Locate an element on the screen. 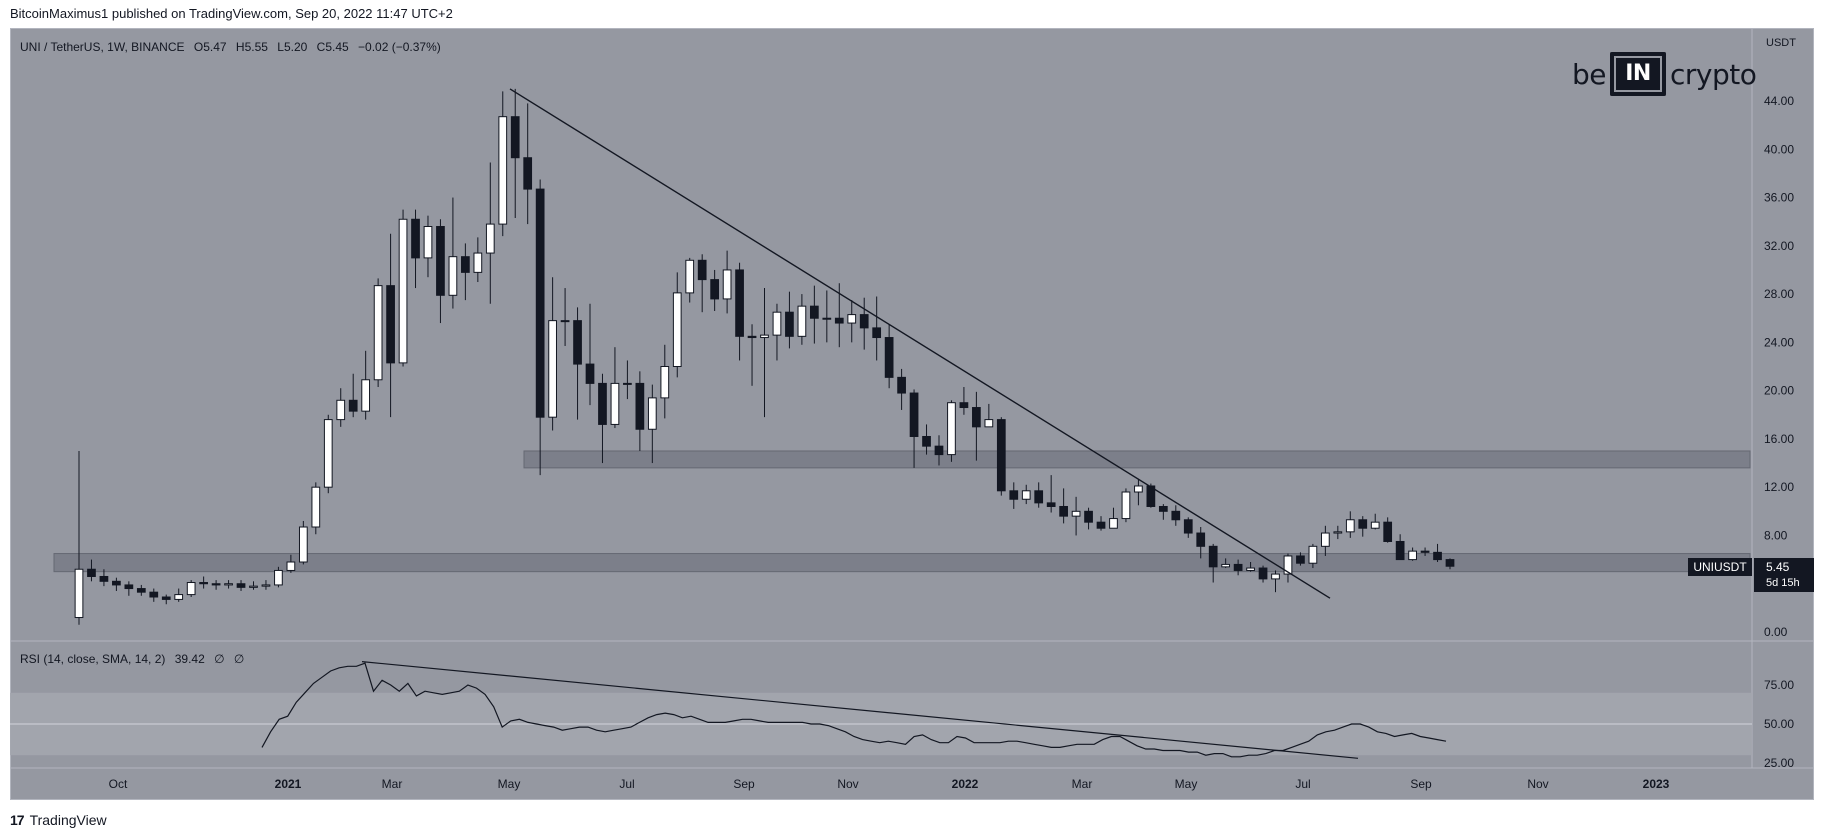  change-value: −0.02 (−0.37%) is located at coordinates (399, 47).